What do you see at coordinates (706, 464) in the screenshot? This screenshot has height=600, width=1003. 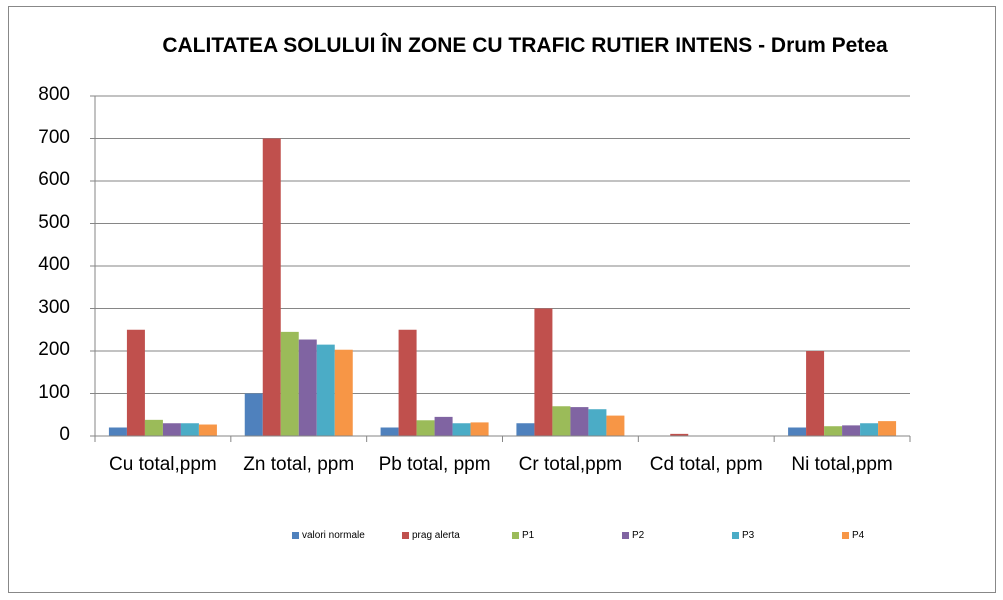 I see `x-tick-label: Cd total, ppm` at bounding box center [706, 464].